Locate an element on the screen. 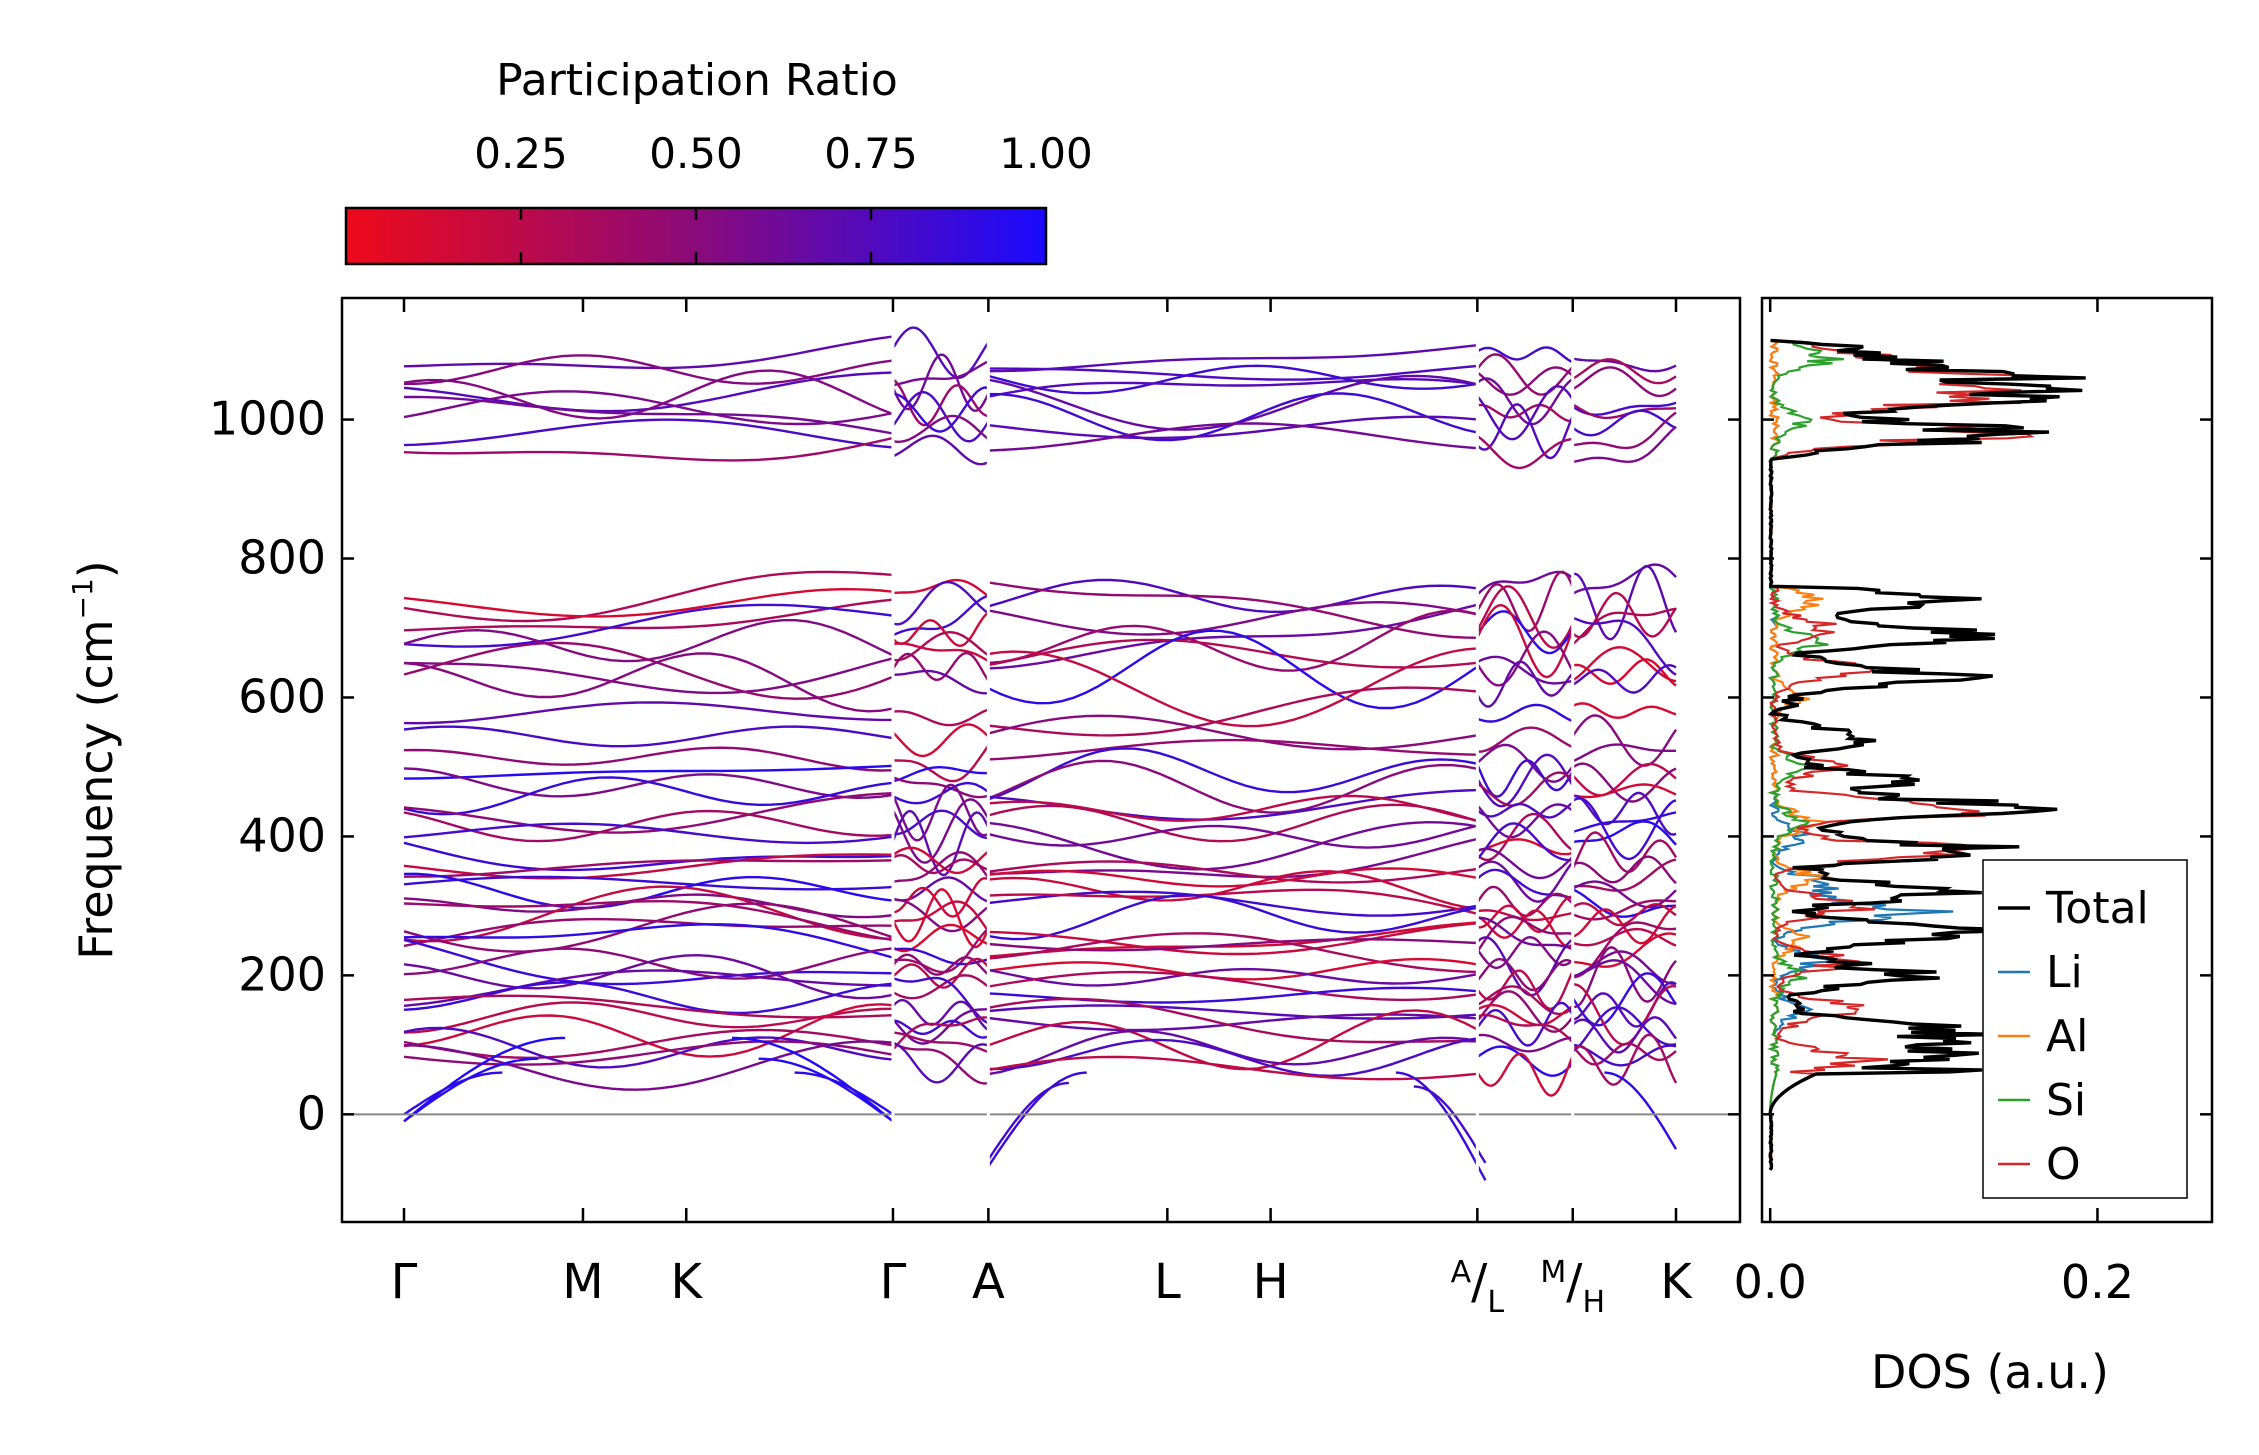 This screenshot has width=2259, height=1455. dos-xlabel: DOS (a.u.) is located at coordinates (1990, 1372).